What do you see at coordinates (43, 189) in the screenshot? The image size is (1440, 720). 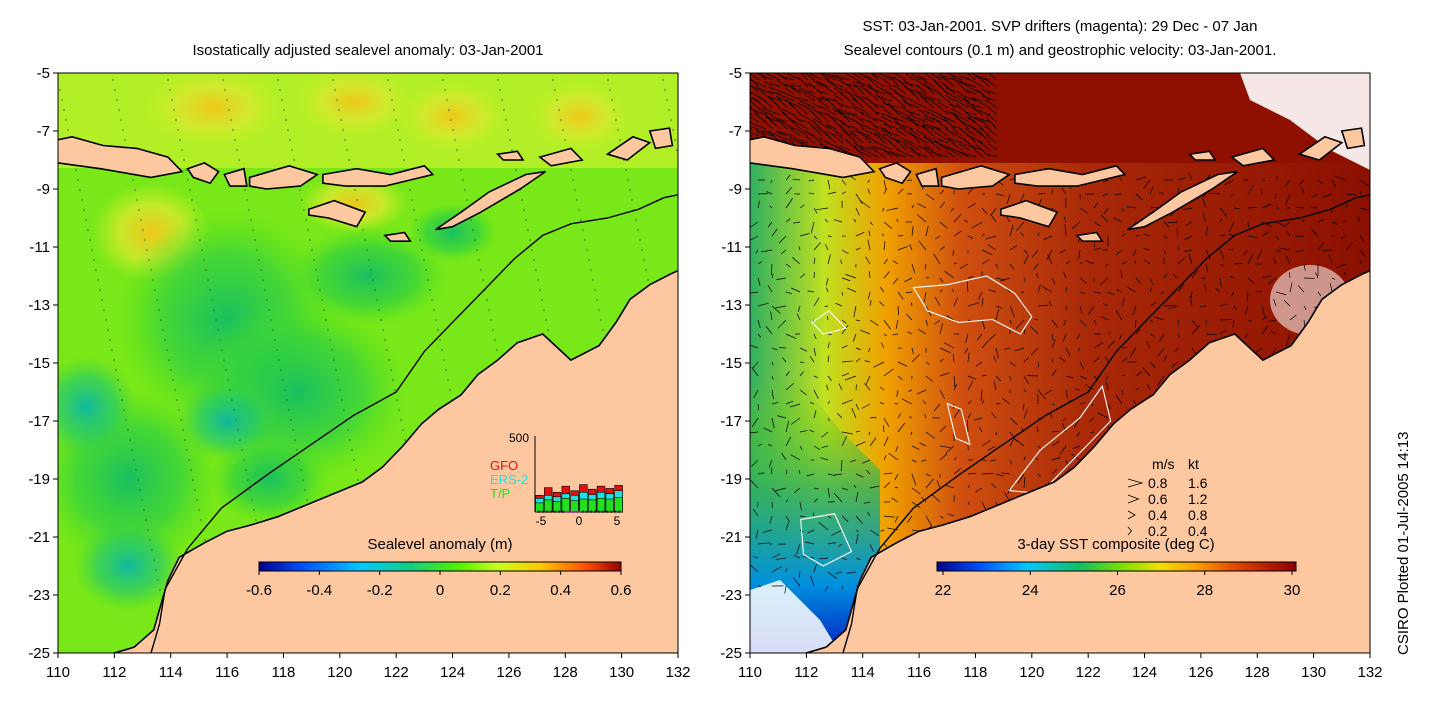 I see `y-tick-label: -9` at bounding box center [43, 189].